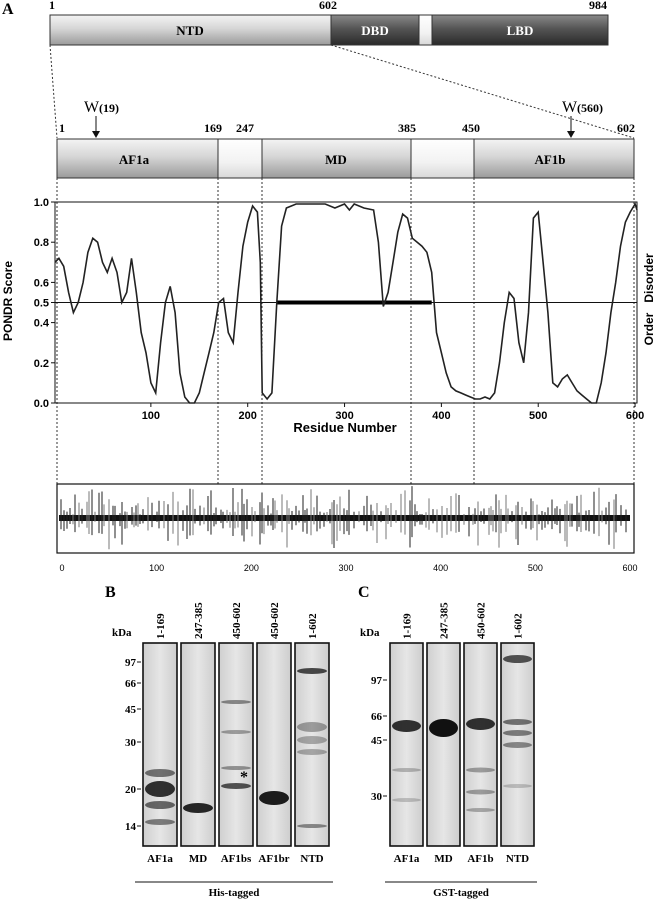  Describe the element at coordinates (41, 404) in the screenshot. I see `y-tick-label: 0.0` at that location.